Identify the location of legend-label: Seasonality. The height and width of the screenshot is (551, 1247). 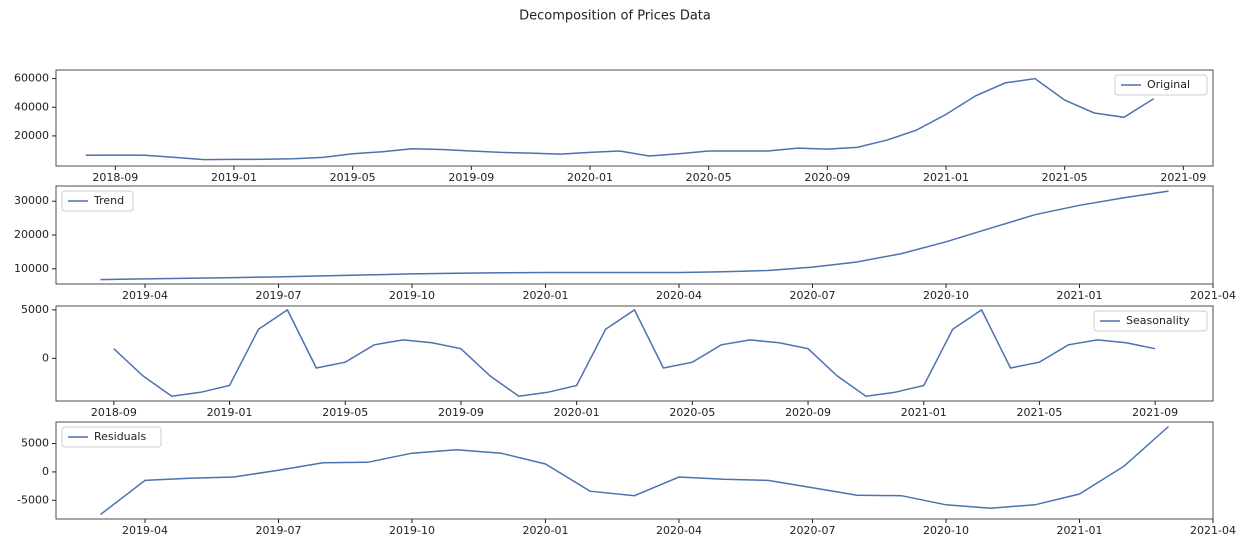
(1158, 320).